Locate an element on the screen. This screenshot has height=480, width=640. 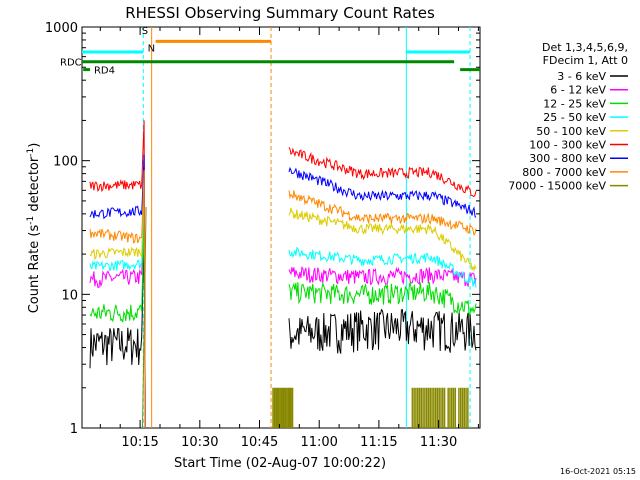
legend-label: 25 - 50 keV is located at coordinates (574, 117).